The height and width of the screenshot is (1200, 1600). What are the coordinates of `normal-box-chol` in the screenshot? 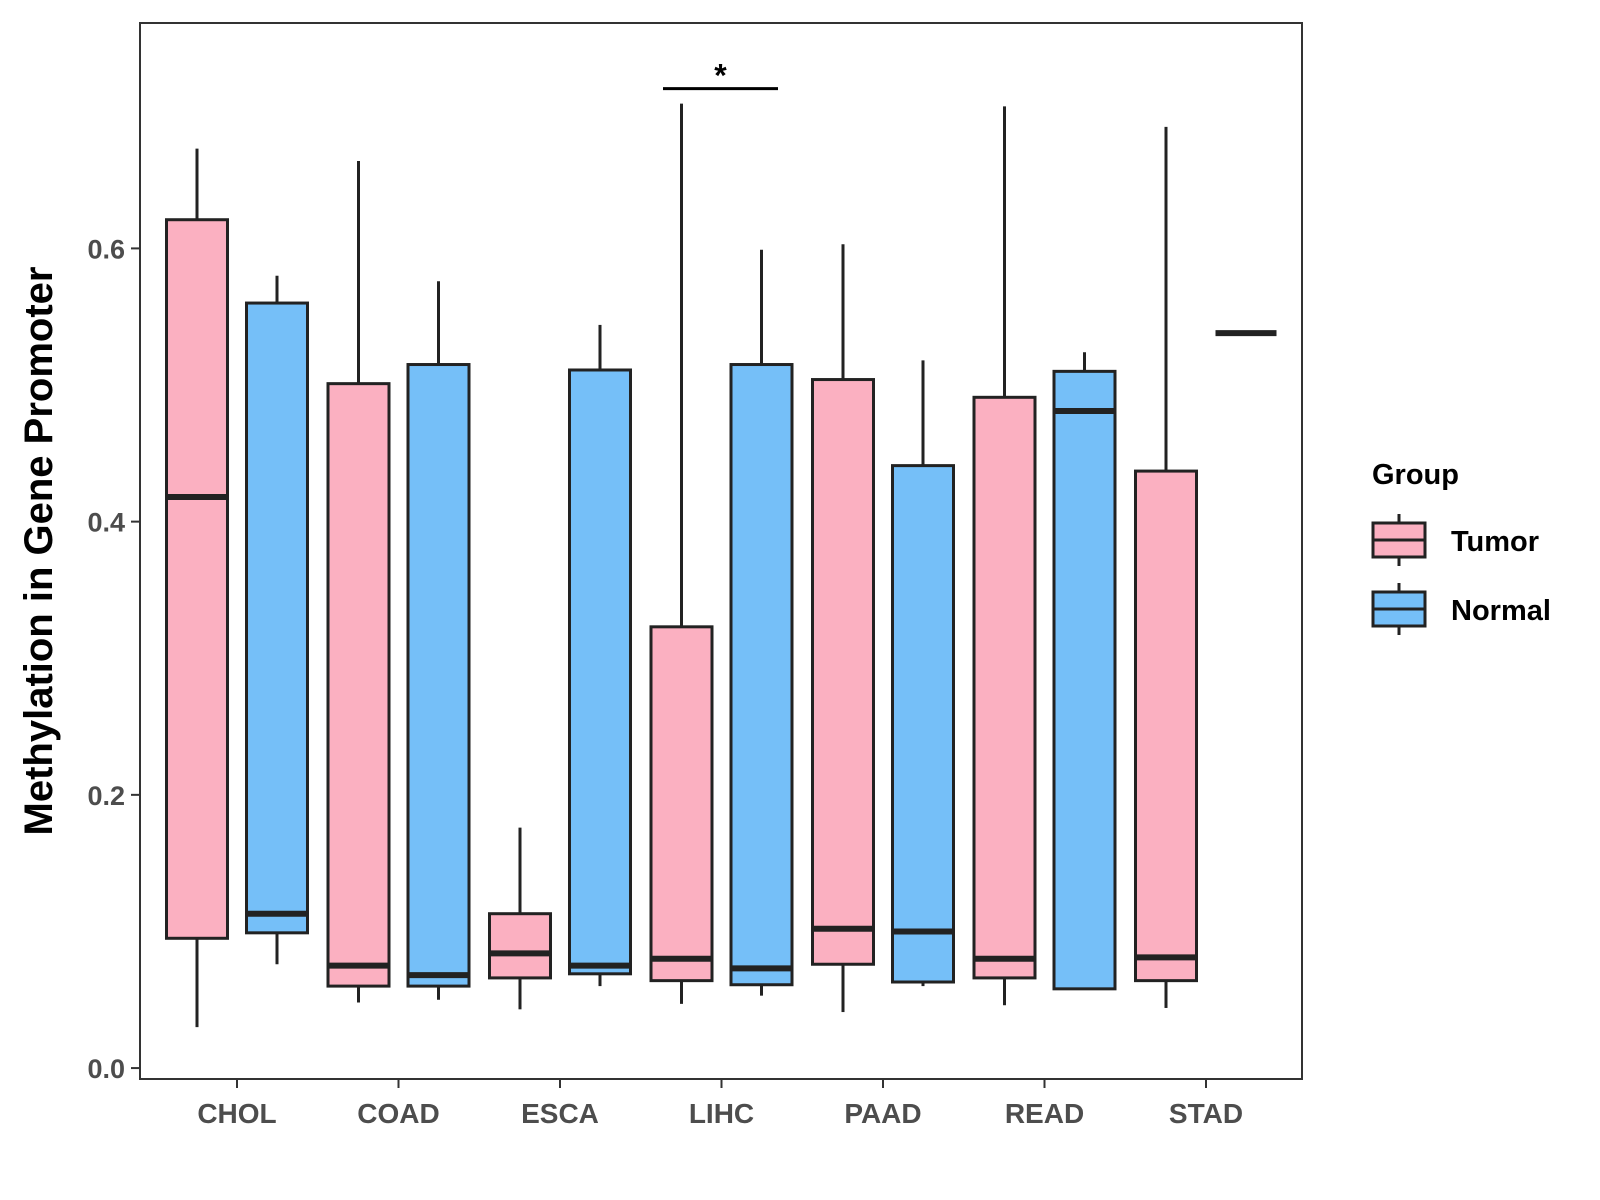 It's located at (277, 620).